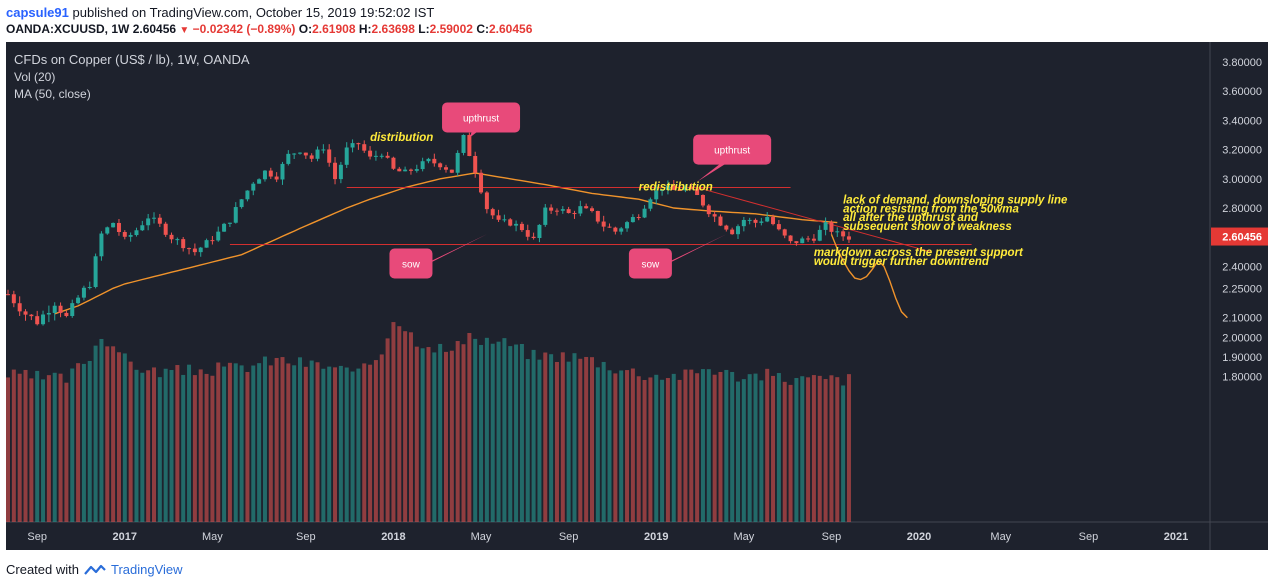 This screenshot has height=586, width=1274. I want to click on price-axis-panel, so click(1239, 296).